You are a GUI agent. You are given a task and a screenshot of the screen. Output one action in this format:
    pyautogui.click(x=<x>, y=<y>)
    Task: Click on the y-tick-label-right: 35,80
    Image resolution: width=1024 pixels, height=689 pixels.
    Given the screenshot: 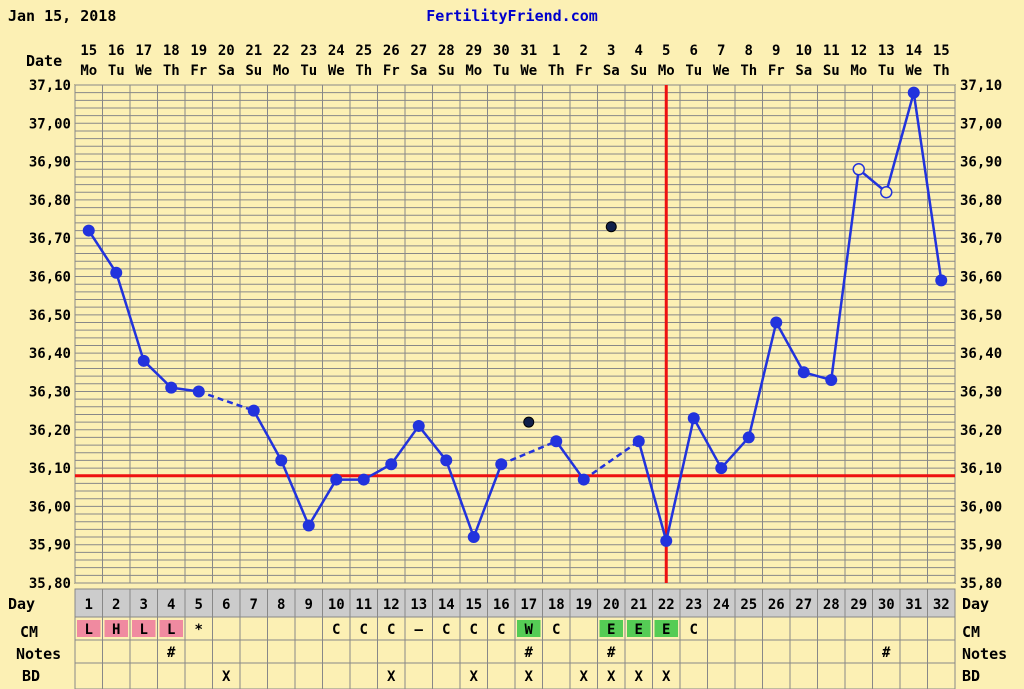 What is the action you would take?
    pyautogui.click(x=981, y=584)
    